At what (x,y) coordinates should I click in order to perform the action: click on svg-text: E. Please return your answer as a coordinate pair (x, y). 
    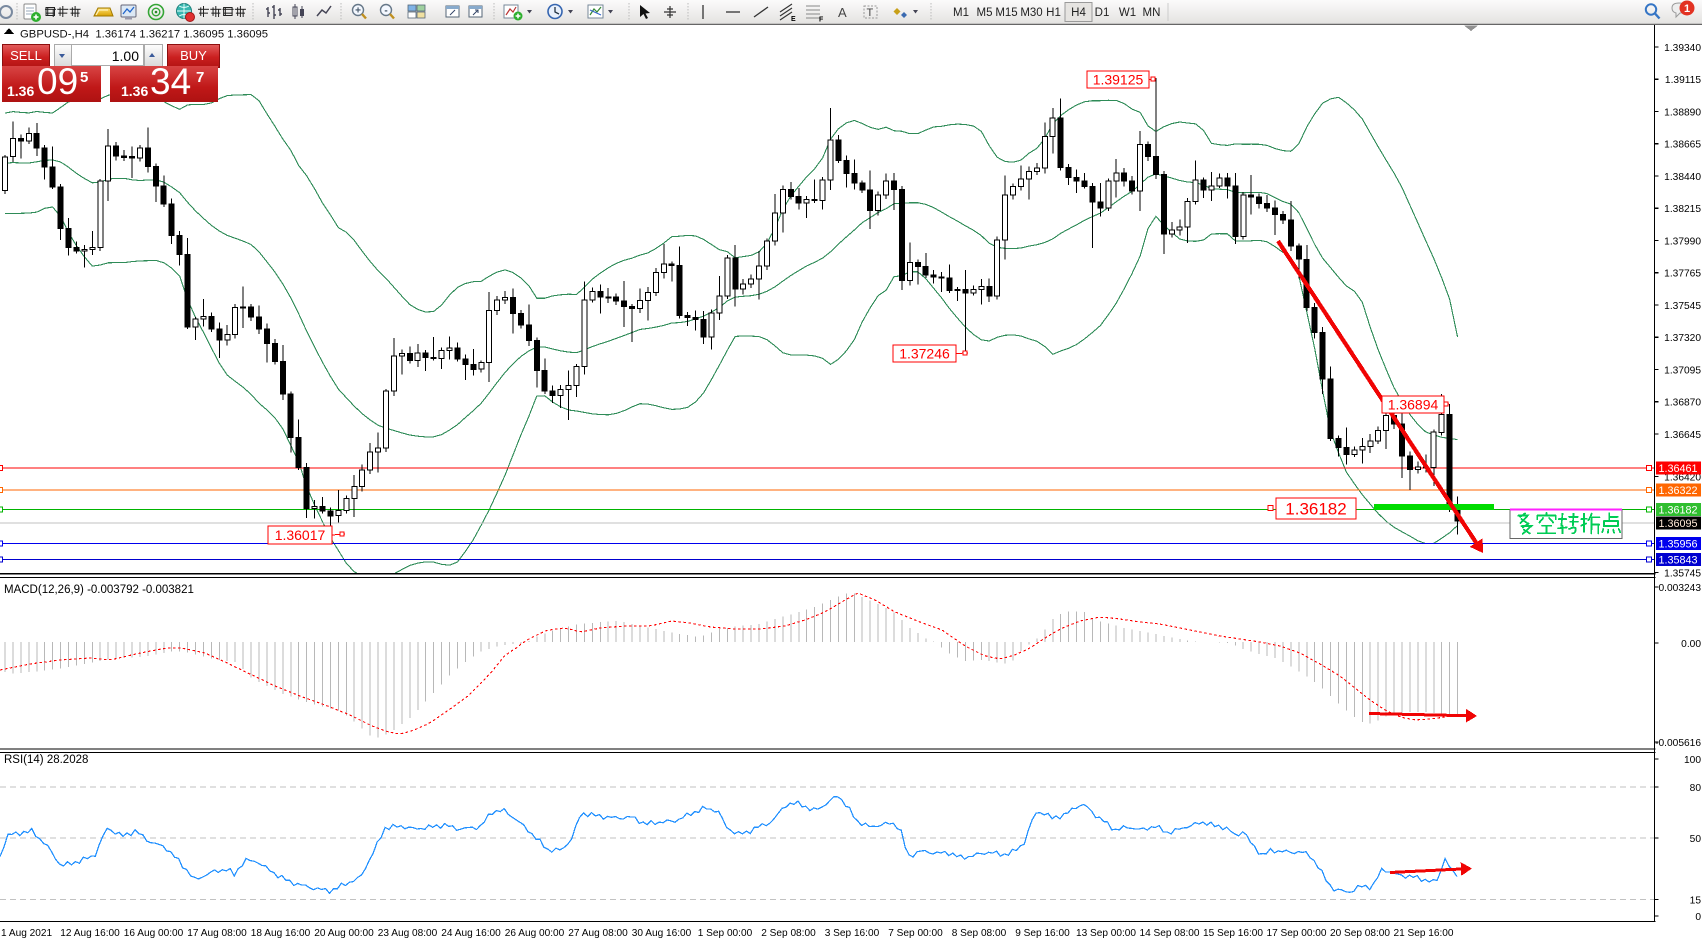
    Looking at the image, I should click on (793, 19).